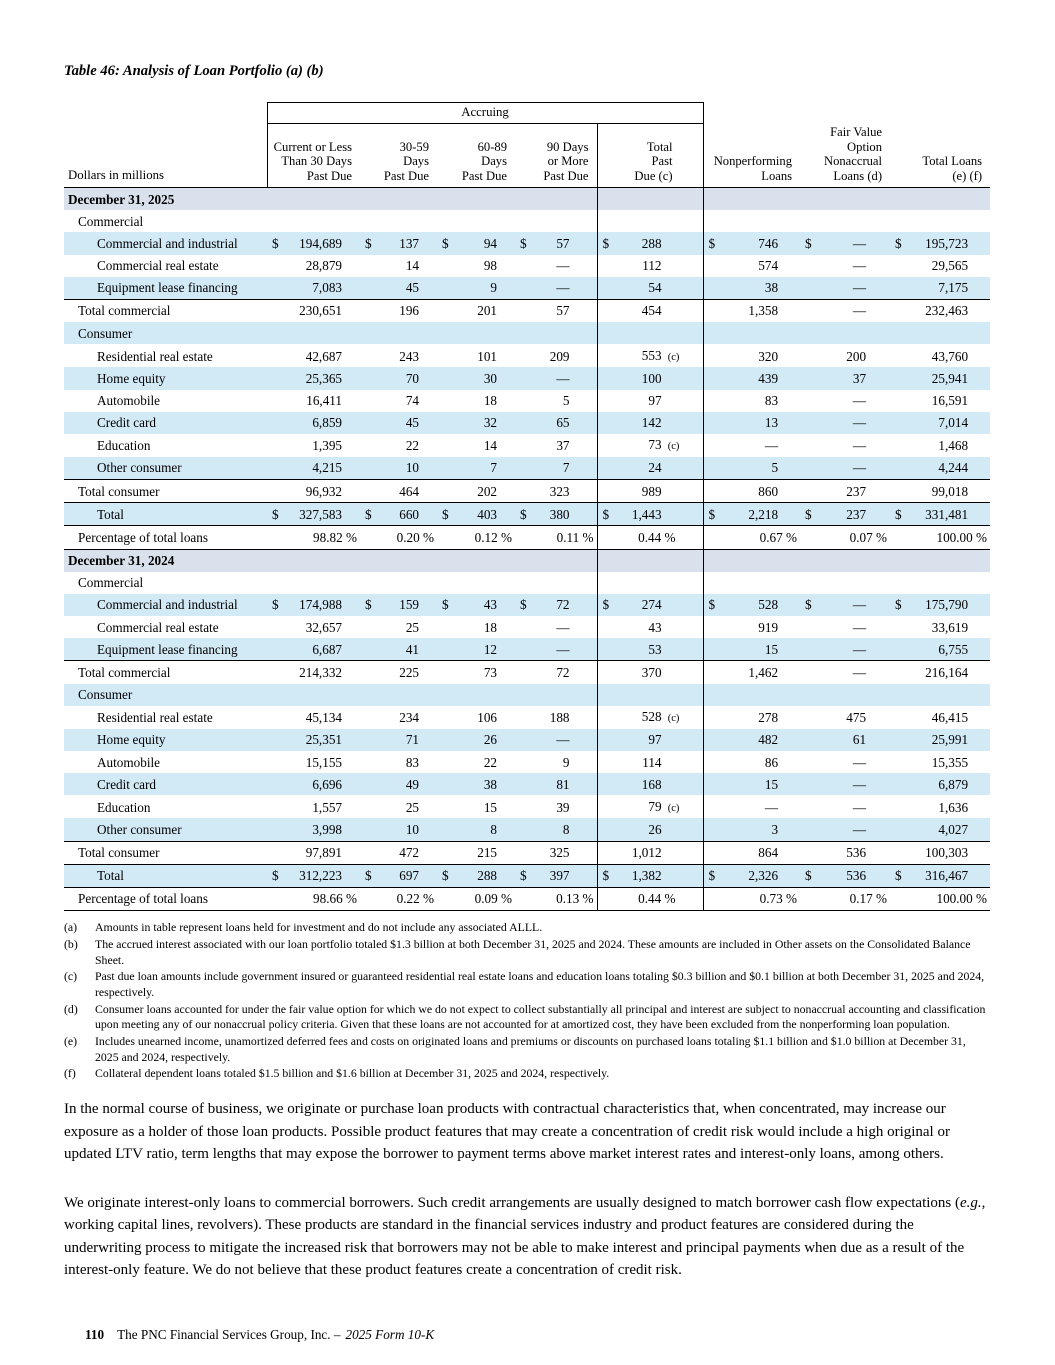  What do you see at coordinates (527, 113) in the screenshot?
I see `accruing-group-row: Accruing` at bounding box center [527, 113].